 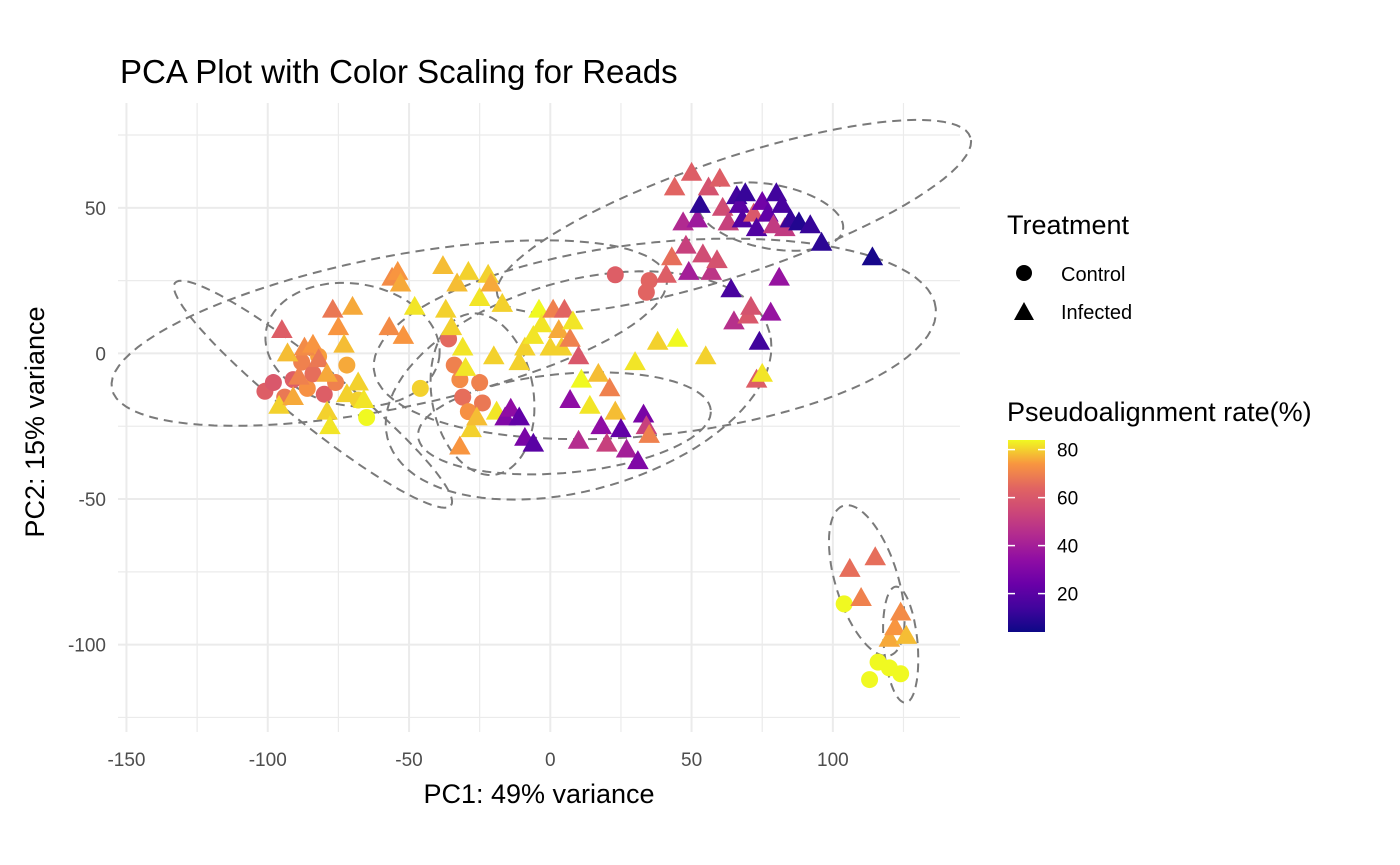 What do you see at coordinates (268, 760) in the screenshot?
I see `x-tick-label: -100` at bounding box center [268, 760].